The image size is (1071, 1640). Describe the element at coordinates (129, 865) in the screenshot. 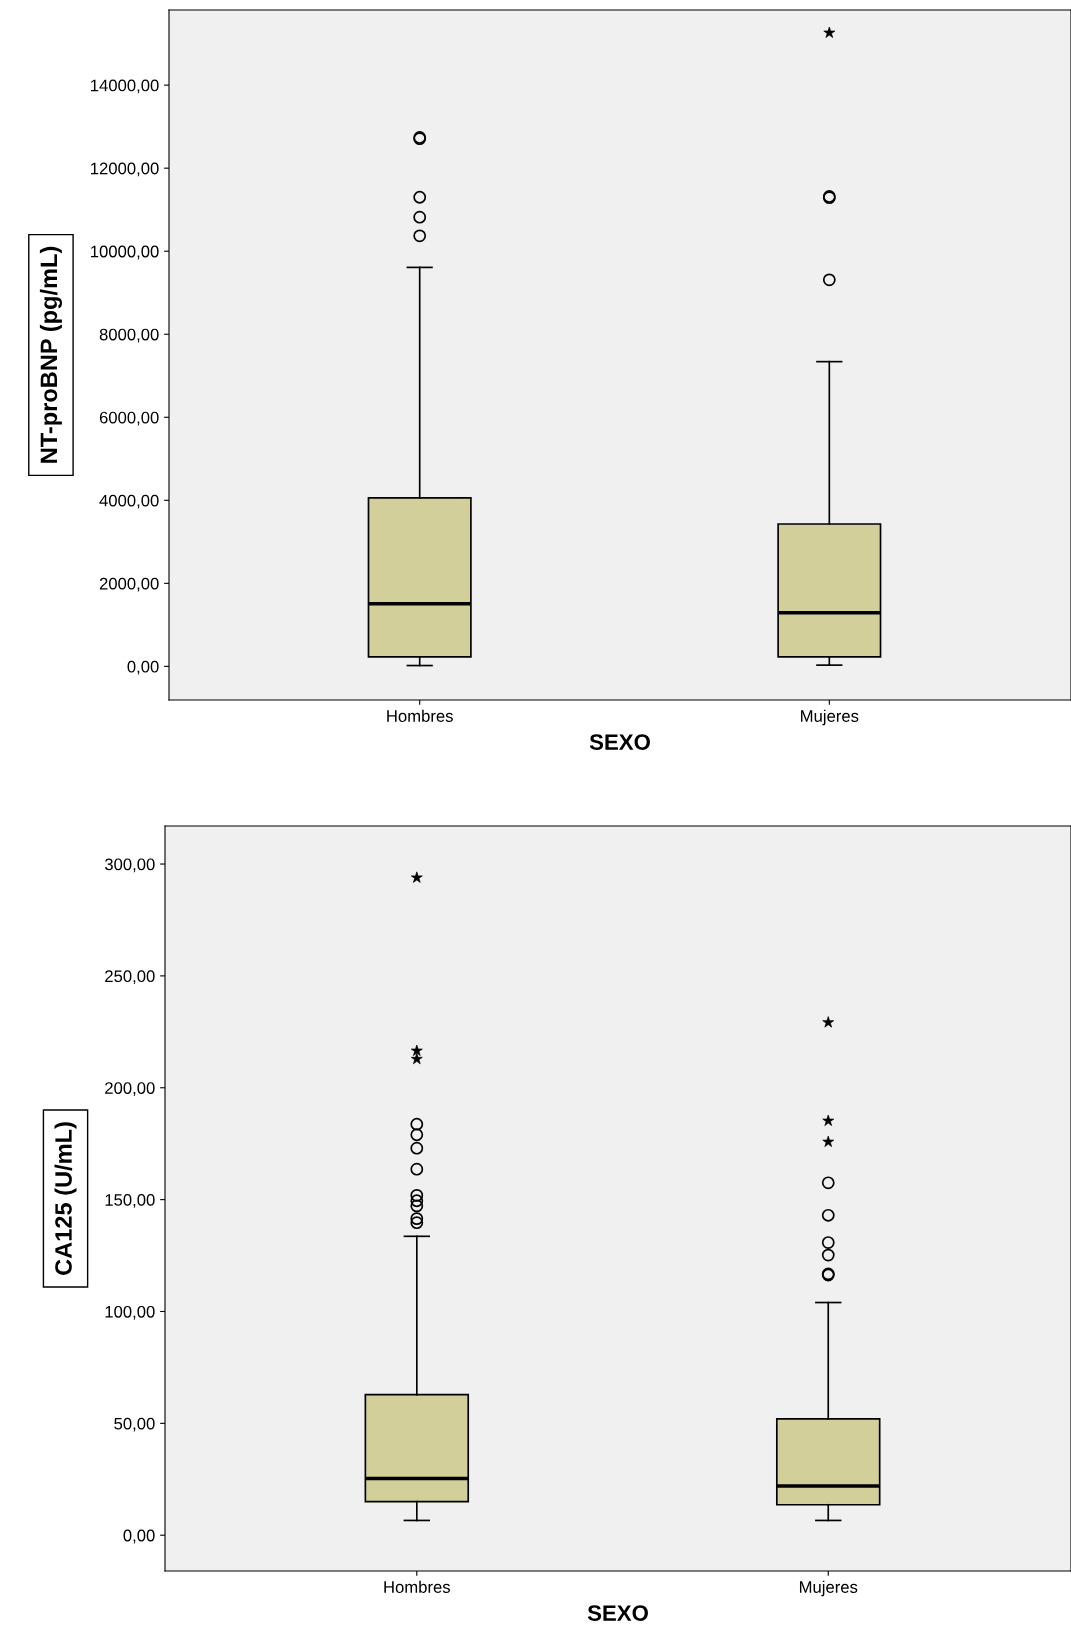

I see `y-tick-label: 300,00` at that location.